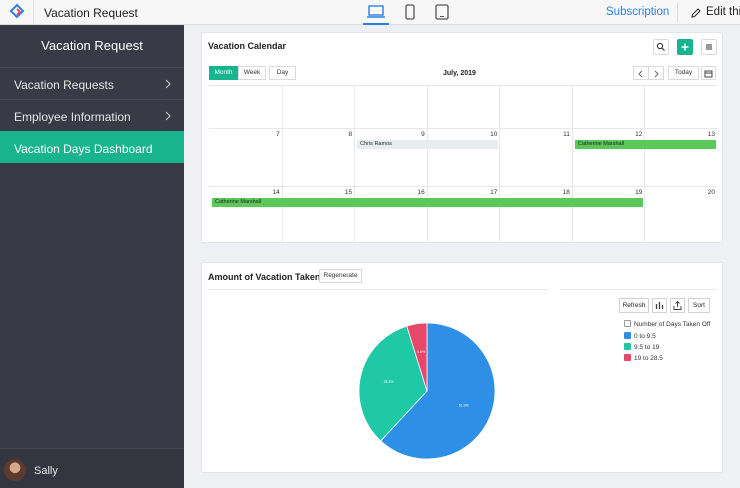 The width and height of the screenshot is (740, 488). I want to click on today-button: Today, so click(683, 73).